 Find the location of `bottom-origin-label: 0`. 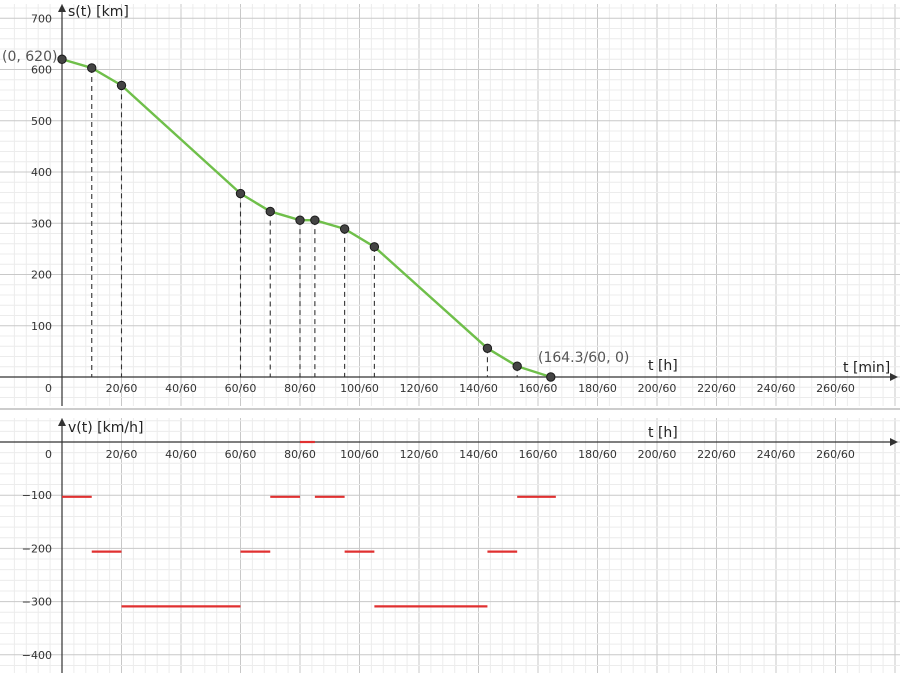

bottom-origin-label: 0 is located at coordinates (48, 454).